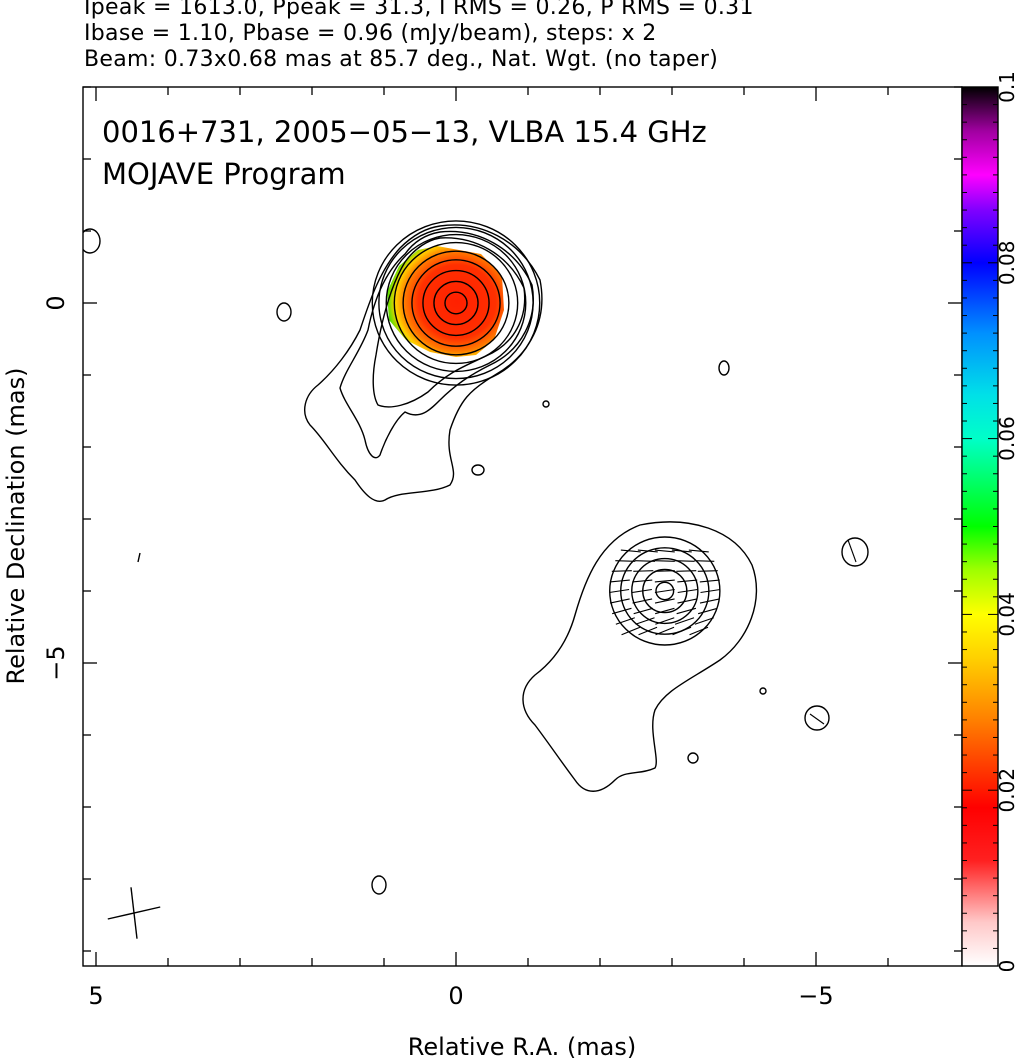  I want to click on colorbar-tick-label: 0, so click(1007, 966).